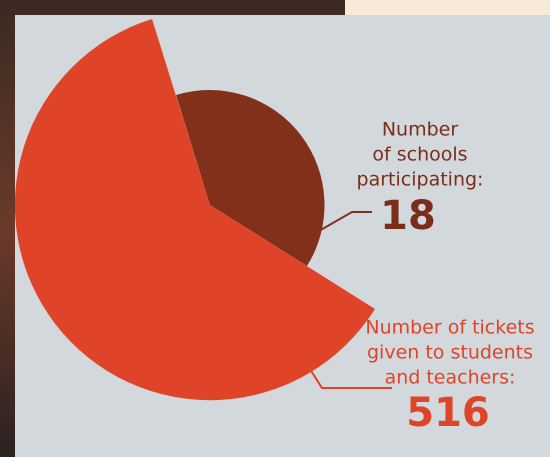 Image resolution: width=550 pixels, height=457 pixels. What do you see at coordinates (450, 353) in the screenshot?
I see `label-line: given to students` at bounding box center [450, 353].